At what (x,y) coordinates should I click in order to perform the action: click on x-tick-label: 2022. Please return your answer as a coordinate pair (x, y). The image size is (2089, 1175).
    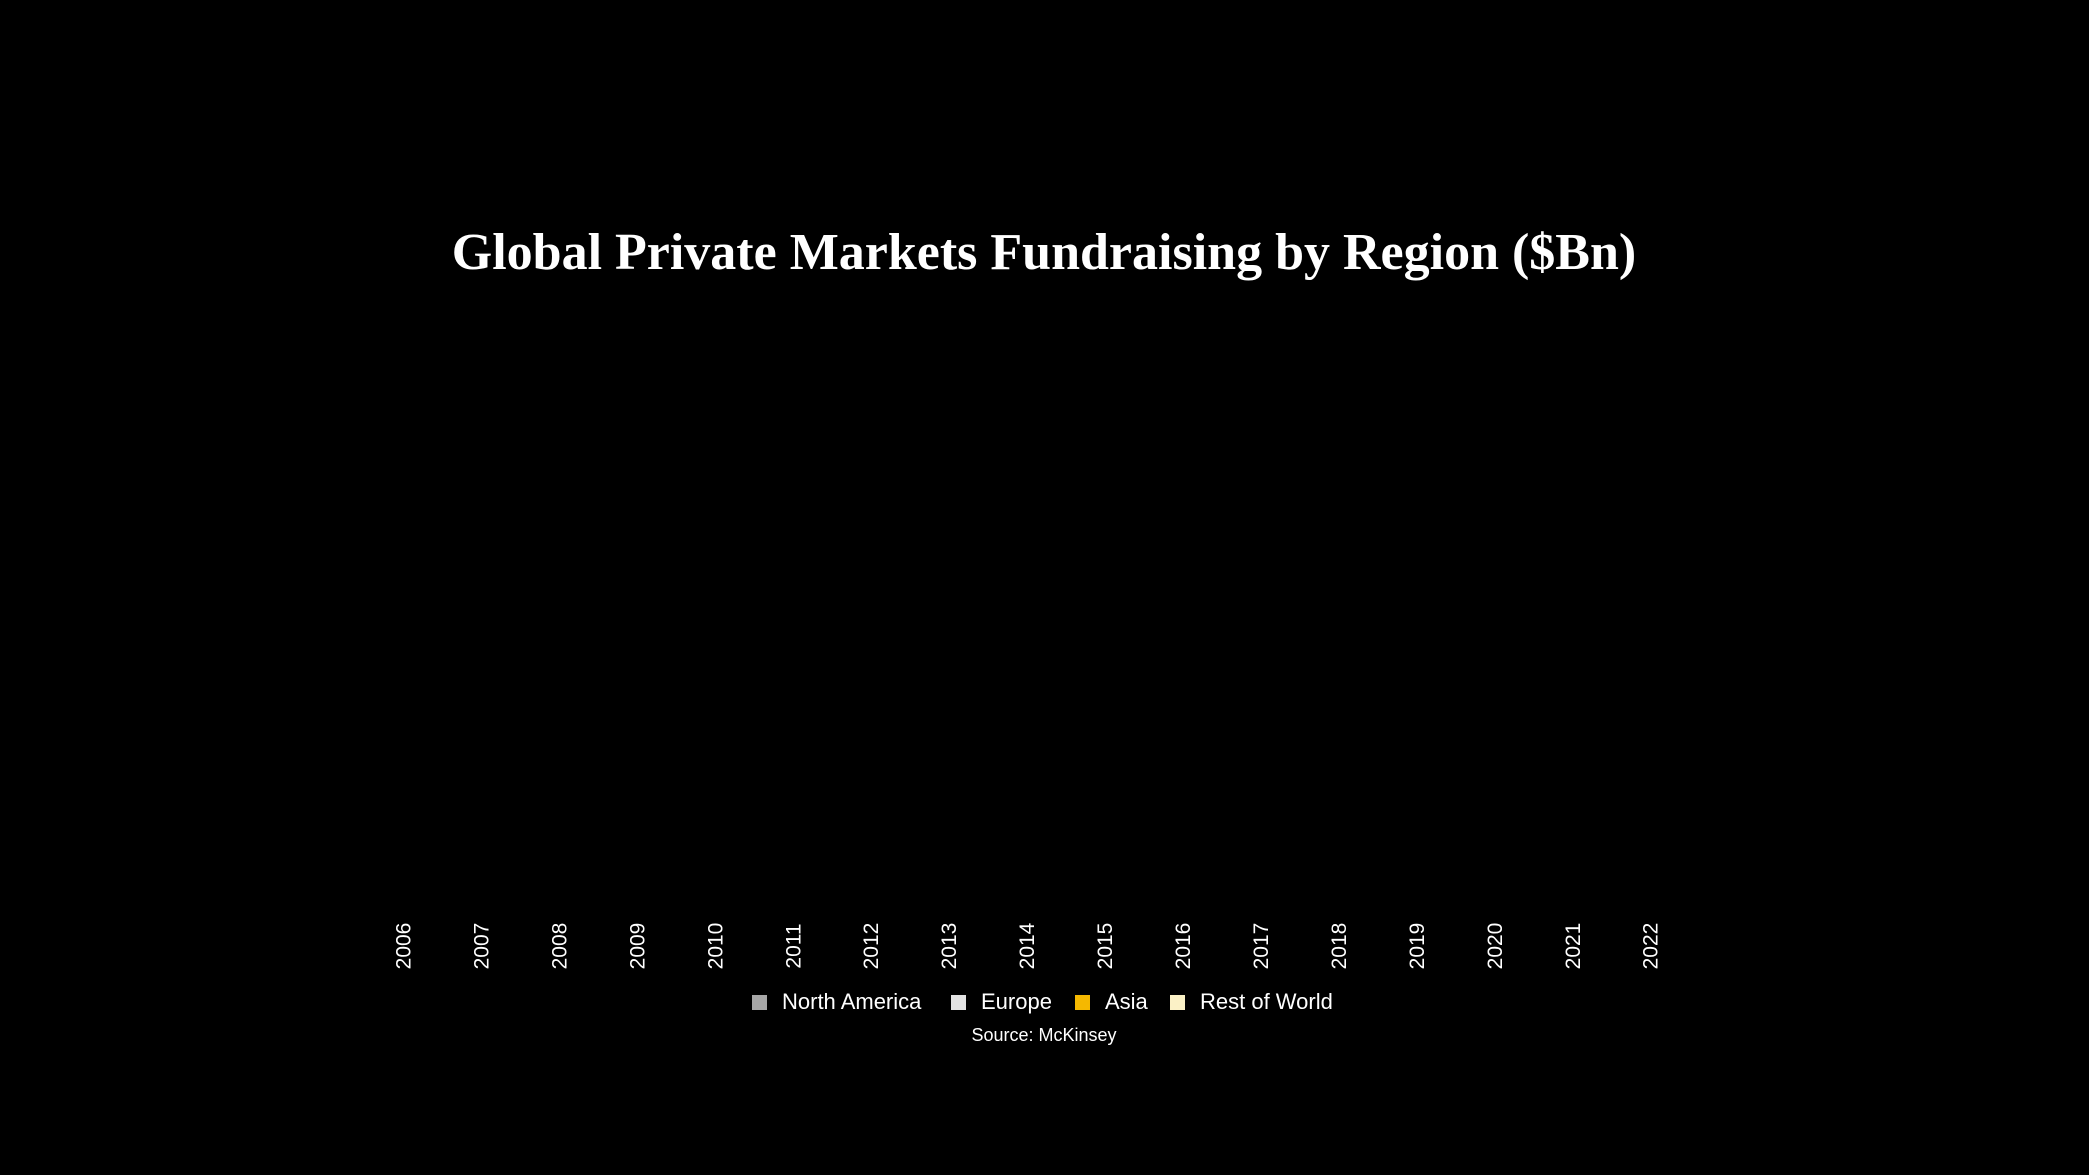
    Looking at the image, I should click on (1651, 946).